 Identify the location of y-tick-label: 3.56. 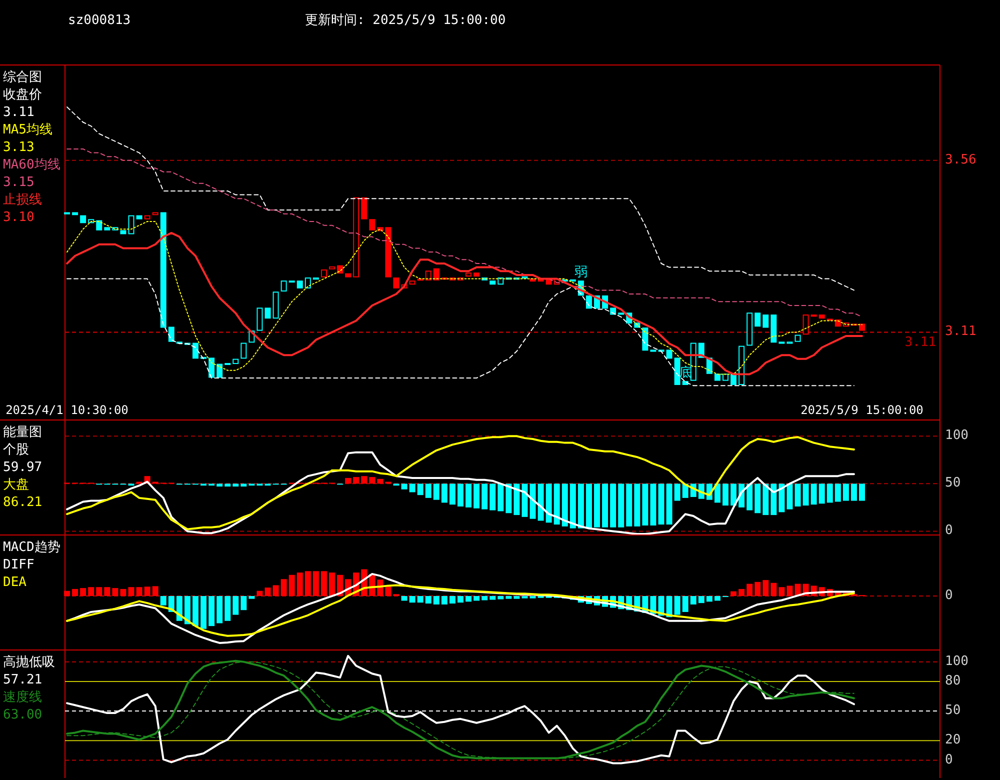
(960, 160).